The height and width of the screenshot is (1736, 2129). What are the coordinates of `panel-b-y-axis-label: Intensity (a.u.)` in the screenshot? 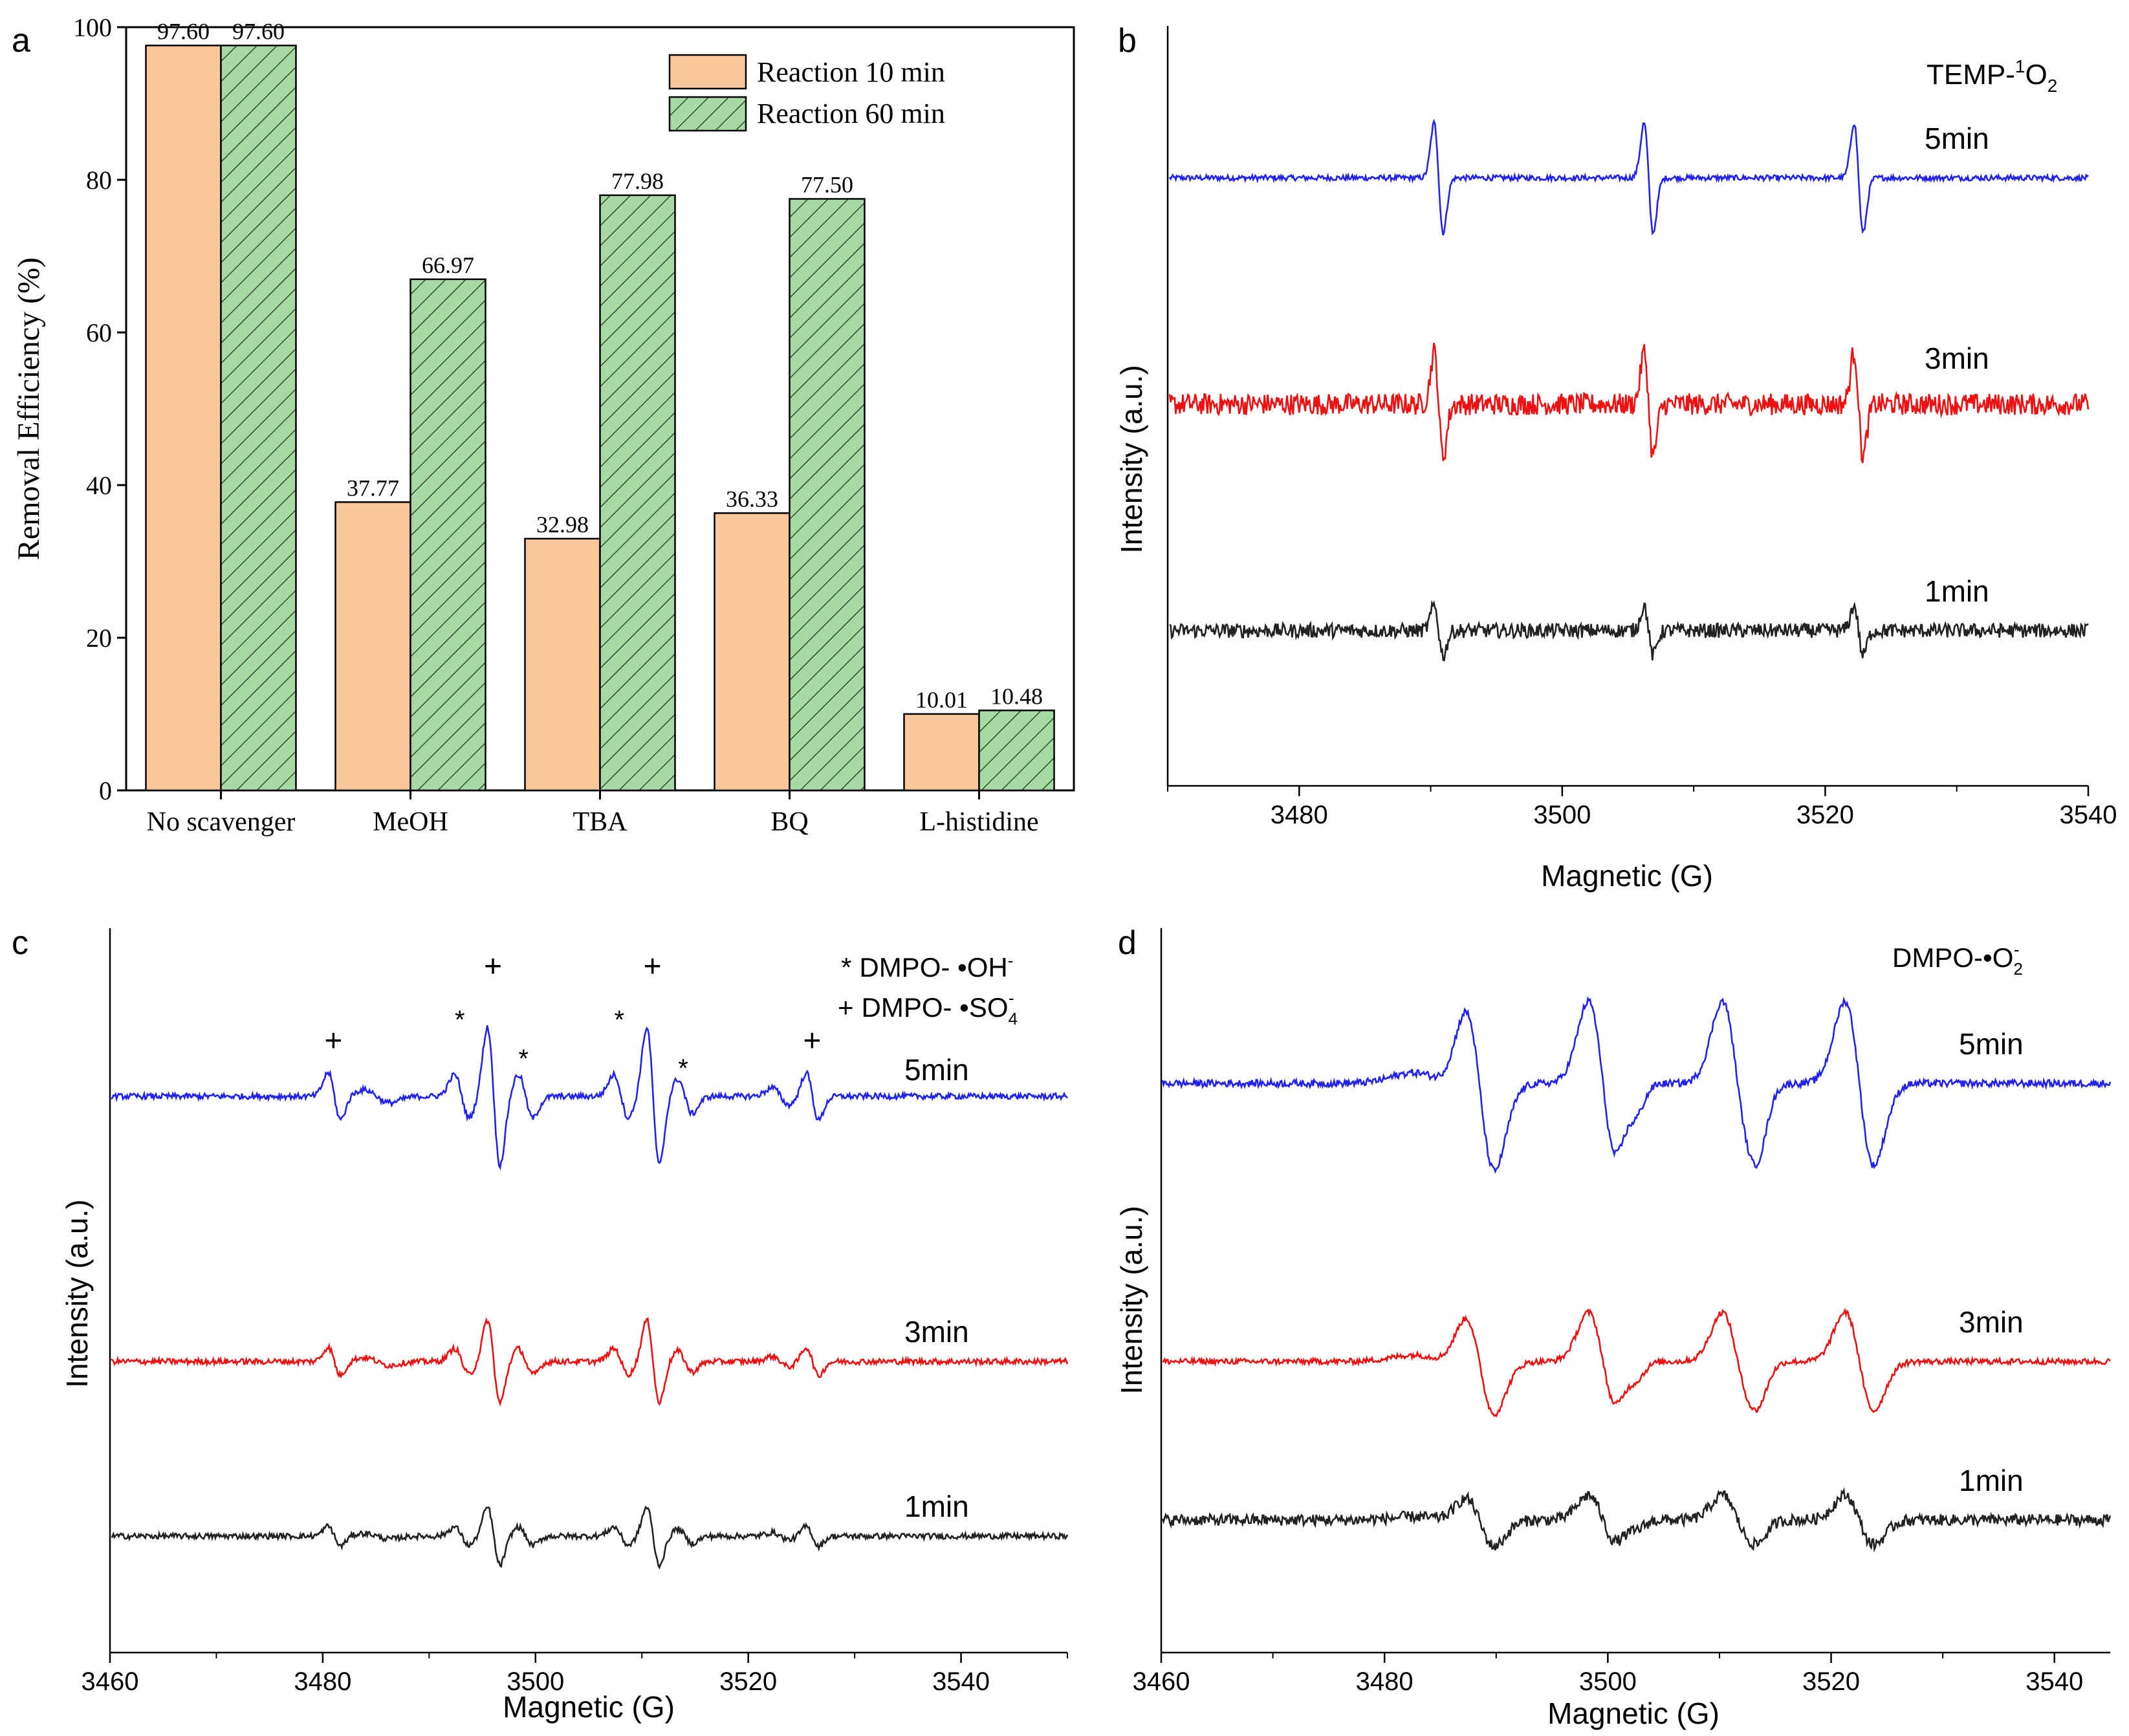 It's located at (1131, 459).